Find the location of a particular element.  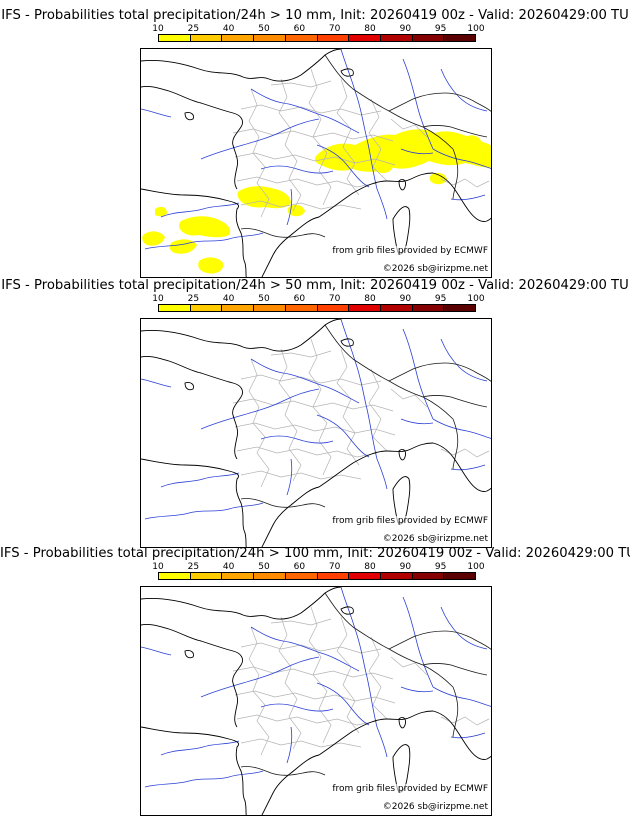

colorbar-tick-label: 10 is located at coordinates (158, 29).